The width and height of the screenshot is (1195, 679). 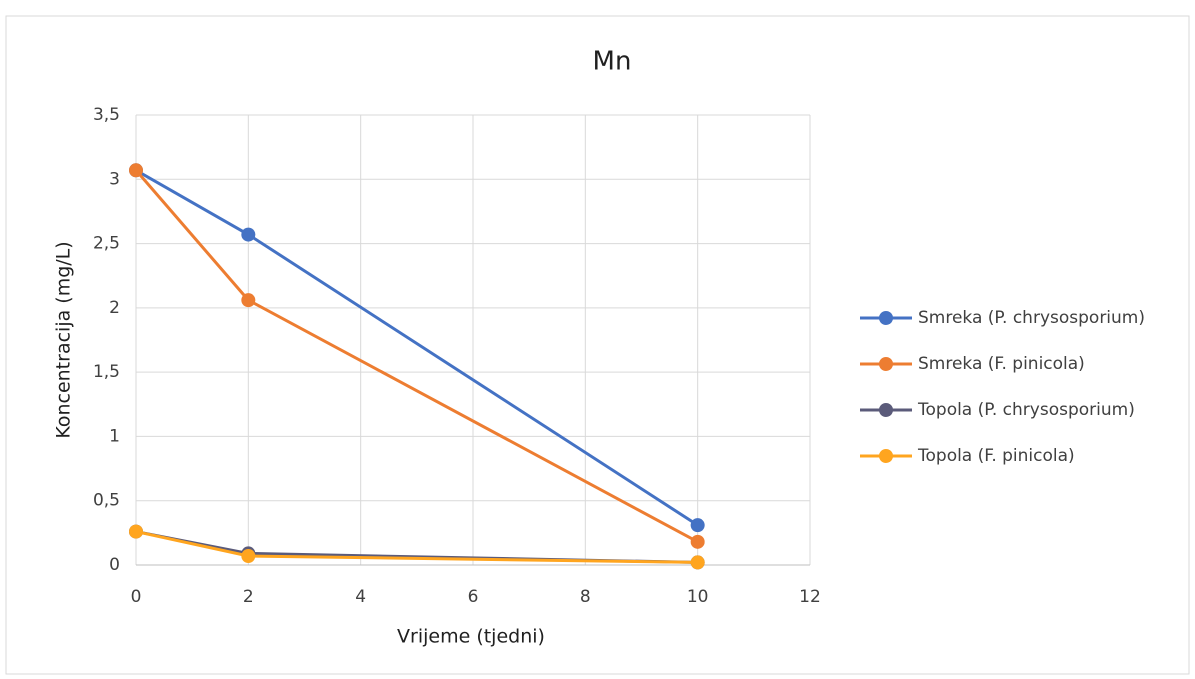 What do you see at coordinates (114, 179) in the screenshot?
I see `y-tick-label: 3` at bounding box center [114, 179].